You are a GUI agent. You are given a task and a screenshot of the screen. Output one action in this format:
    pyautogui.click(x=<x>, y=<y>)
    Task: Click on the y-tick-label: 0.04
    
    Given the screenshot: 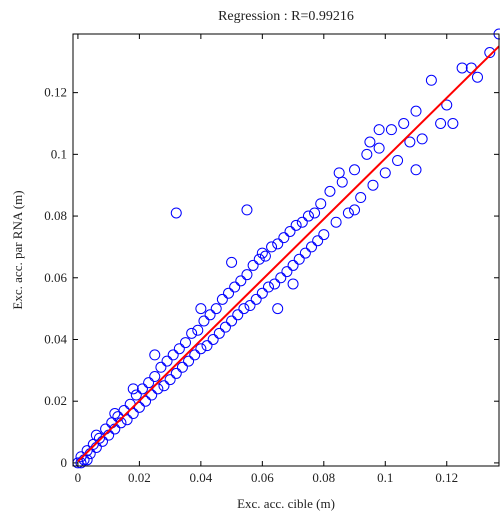 What is the action you would take?
    pyautogui.click(x=55, y=338)
    